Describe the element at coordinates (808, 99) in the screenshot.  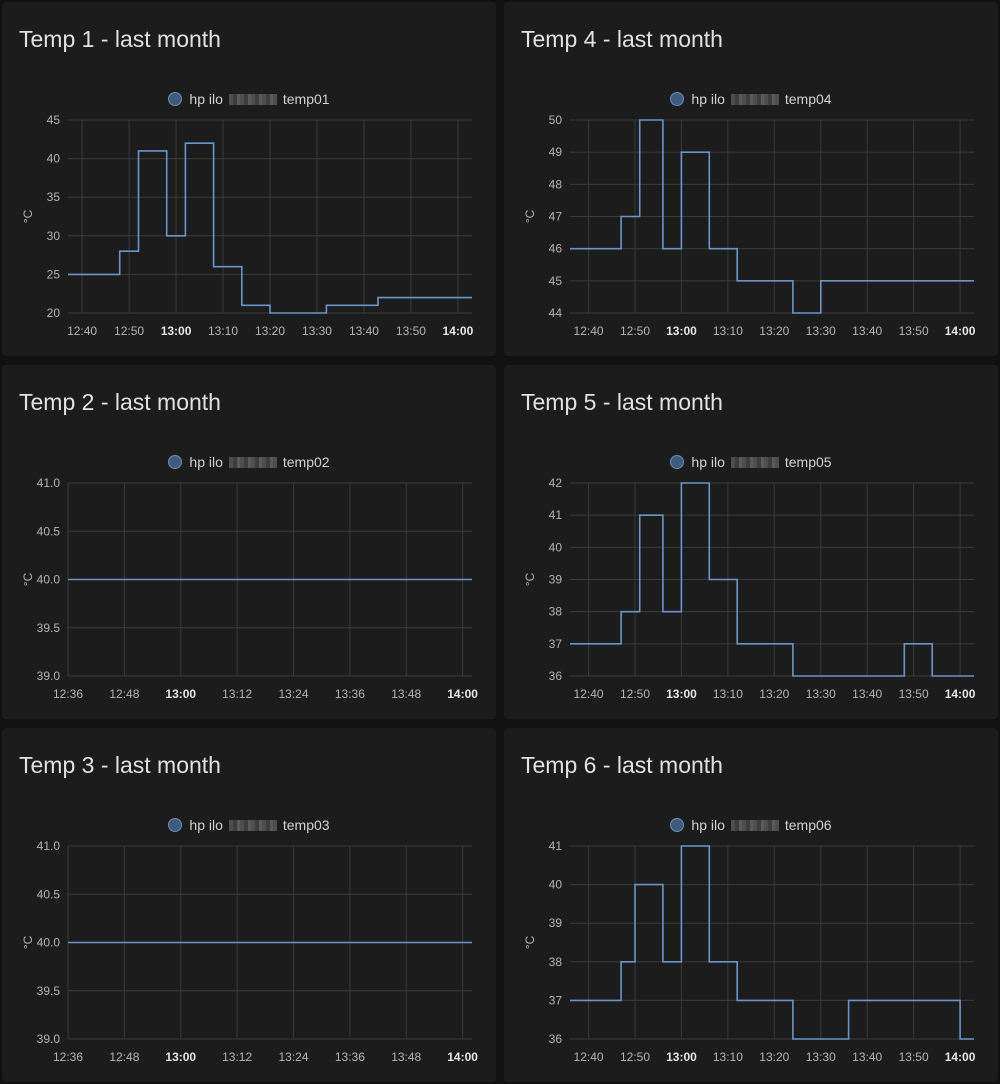
I see `legend-label-suffix: temp04` at that location.